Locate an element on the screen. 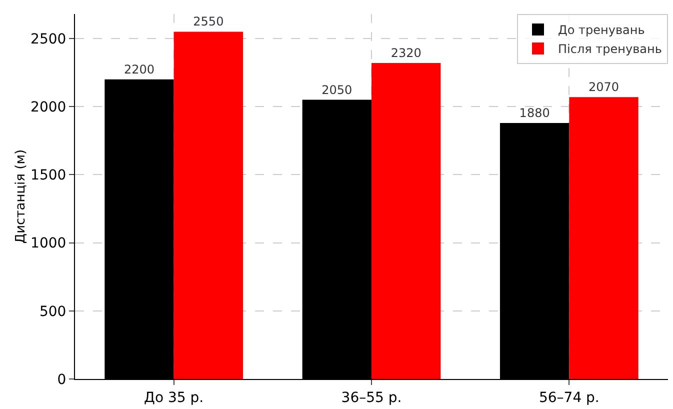 This screenshot has height=409, width=673. x-tick-label: До 35 р. is located at coordinates (174, 398).